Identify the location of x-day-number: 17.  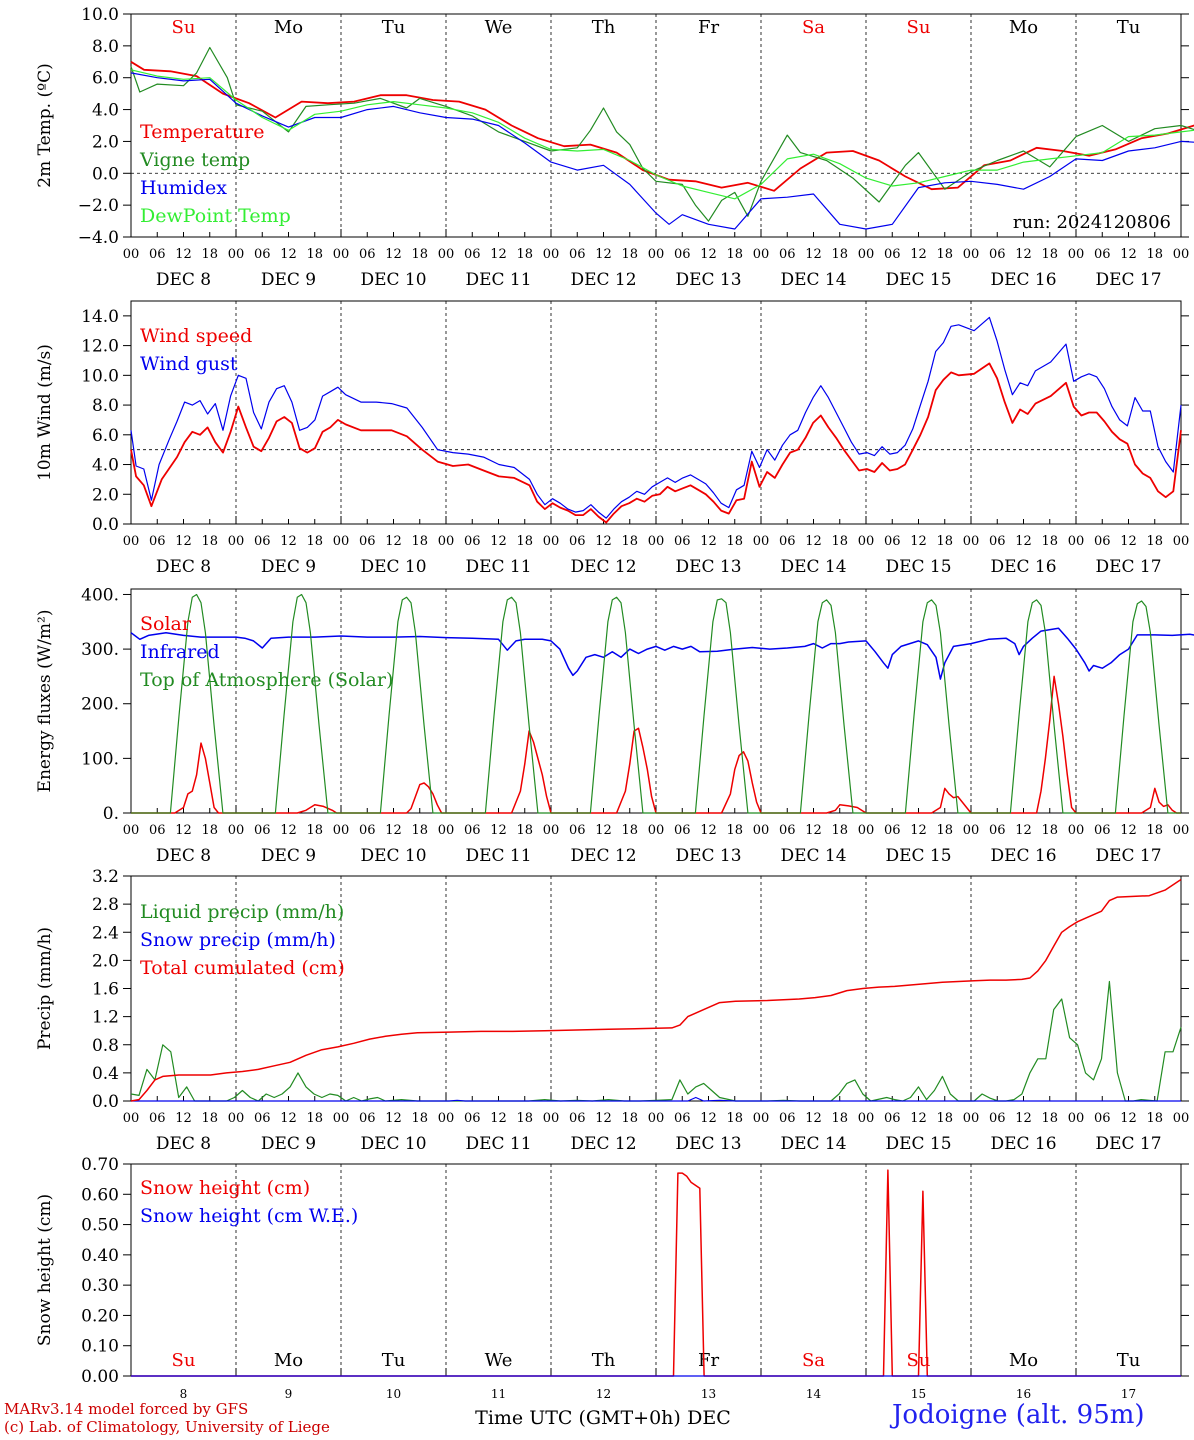
(1128, 1394).